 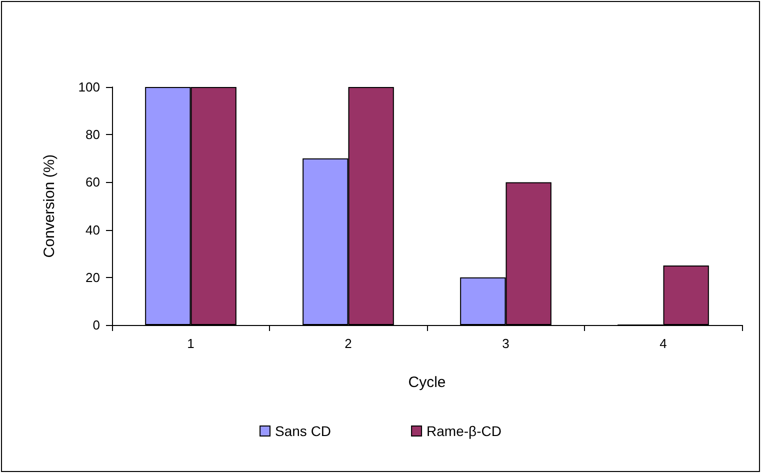 What do you see at coordinates (49, 206) in the screenshot?
I see `y-axis-title: Conversion (%)` at bounding box center [49, 206].